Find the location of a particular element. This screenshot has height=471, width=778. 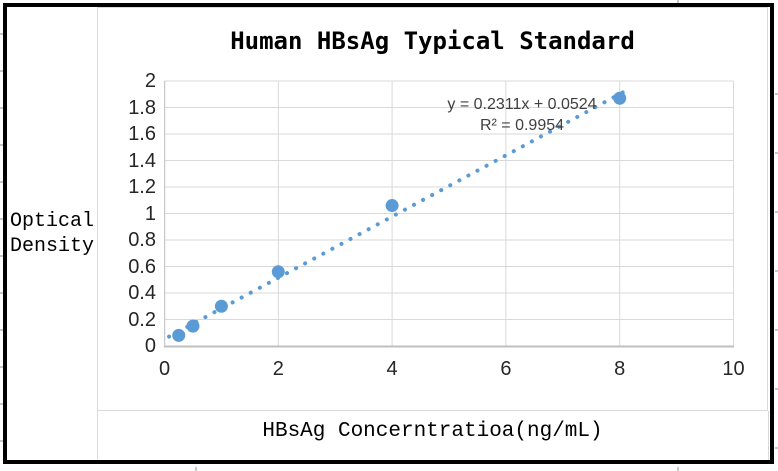

y-axis-tick-label: 0.2 is located at coordinates (142, 319).